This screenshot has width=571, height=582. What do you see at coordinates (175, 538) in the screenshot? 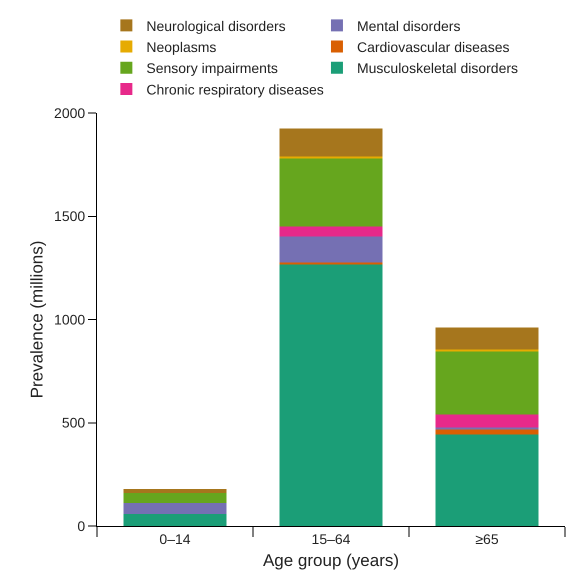
I see `x-tick-label: 0–14` at bounding box center [175, 538].